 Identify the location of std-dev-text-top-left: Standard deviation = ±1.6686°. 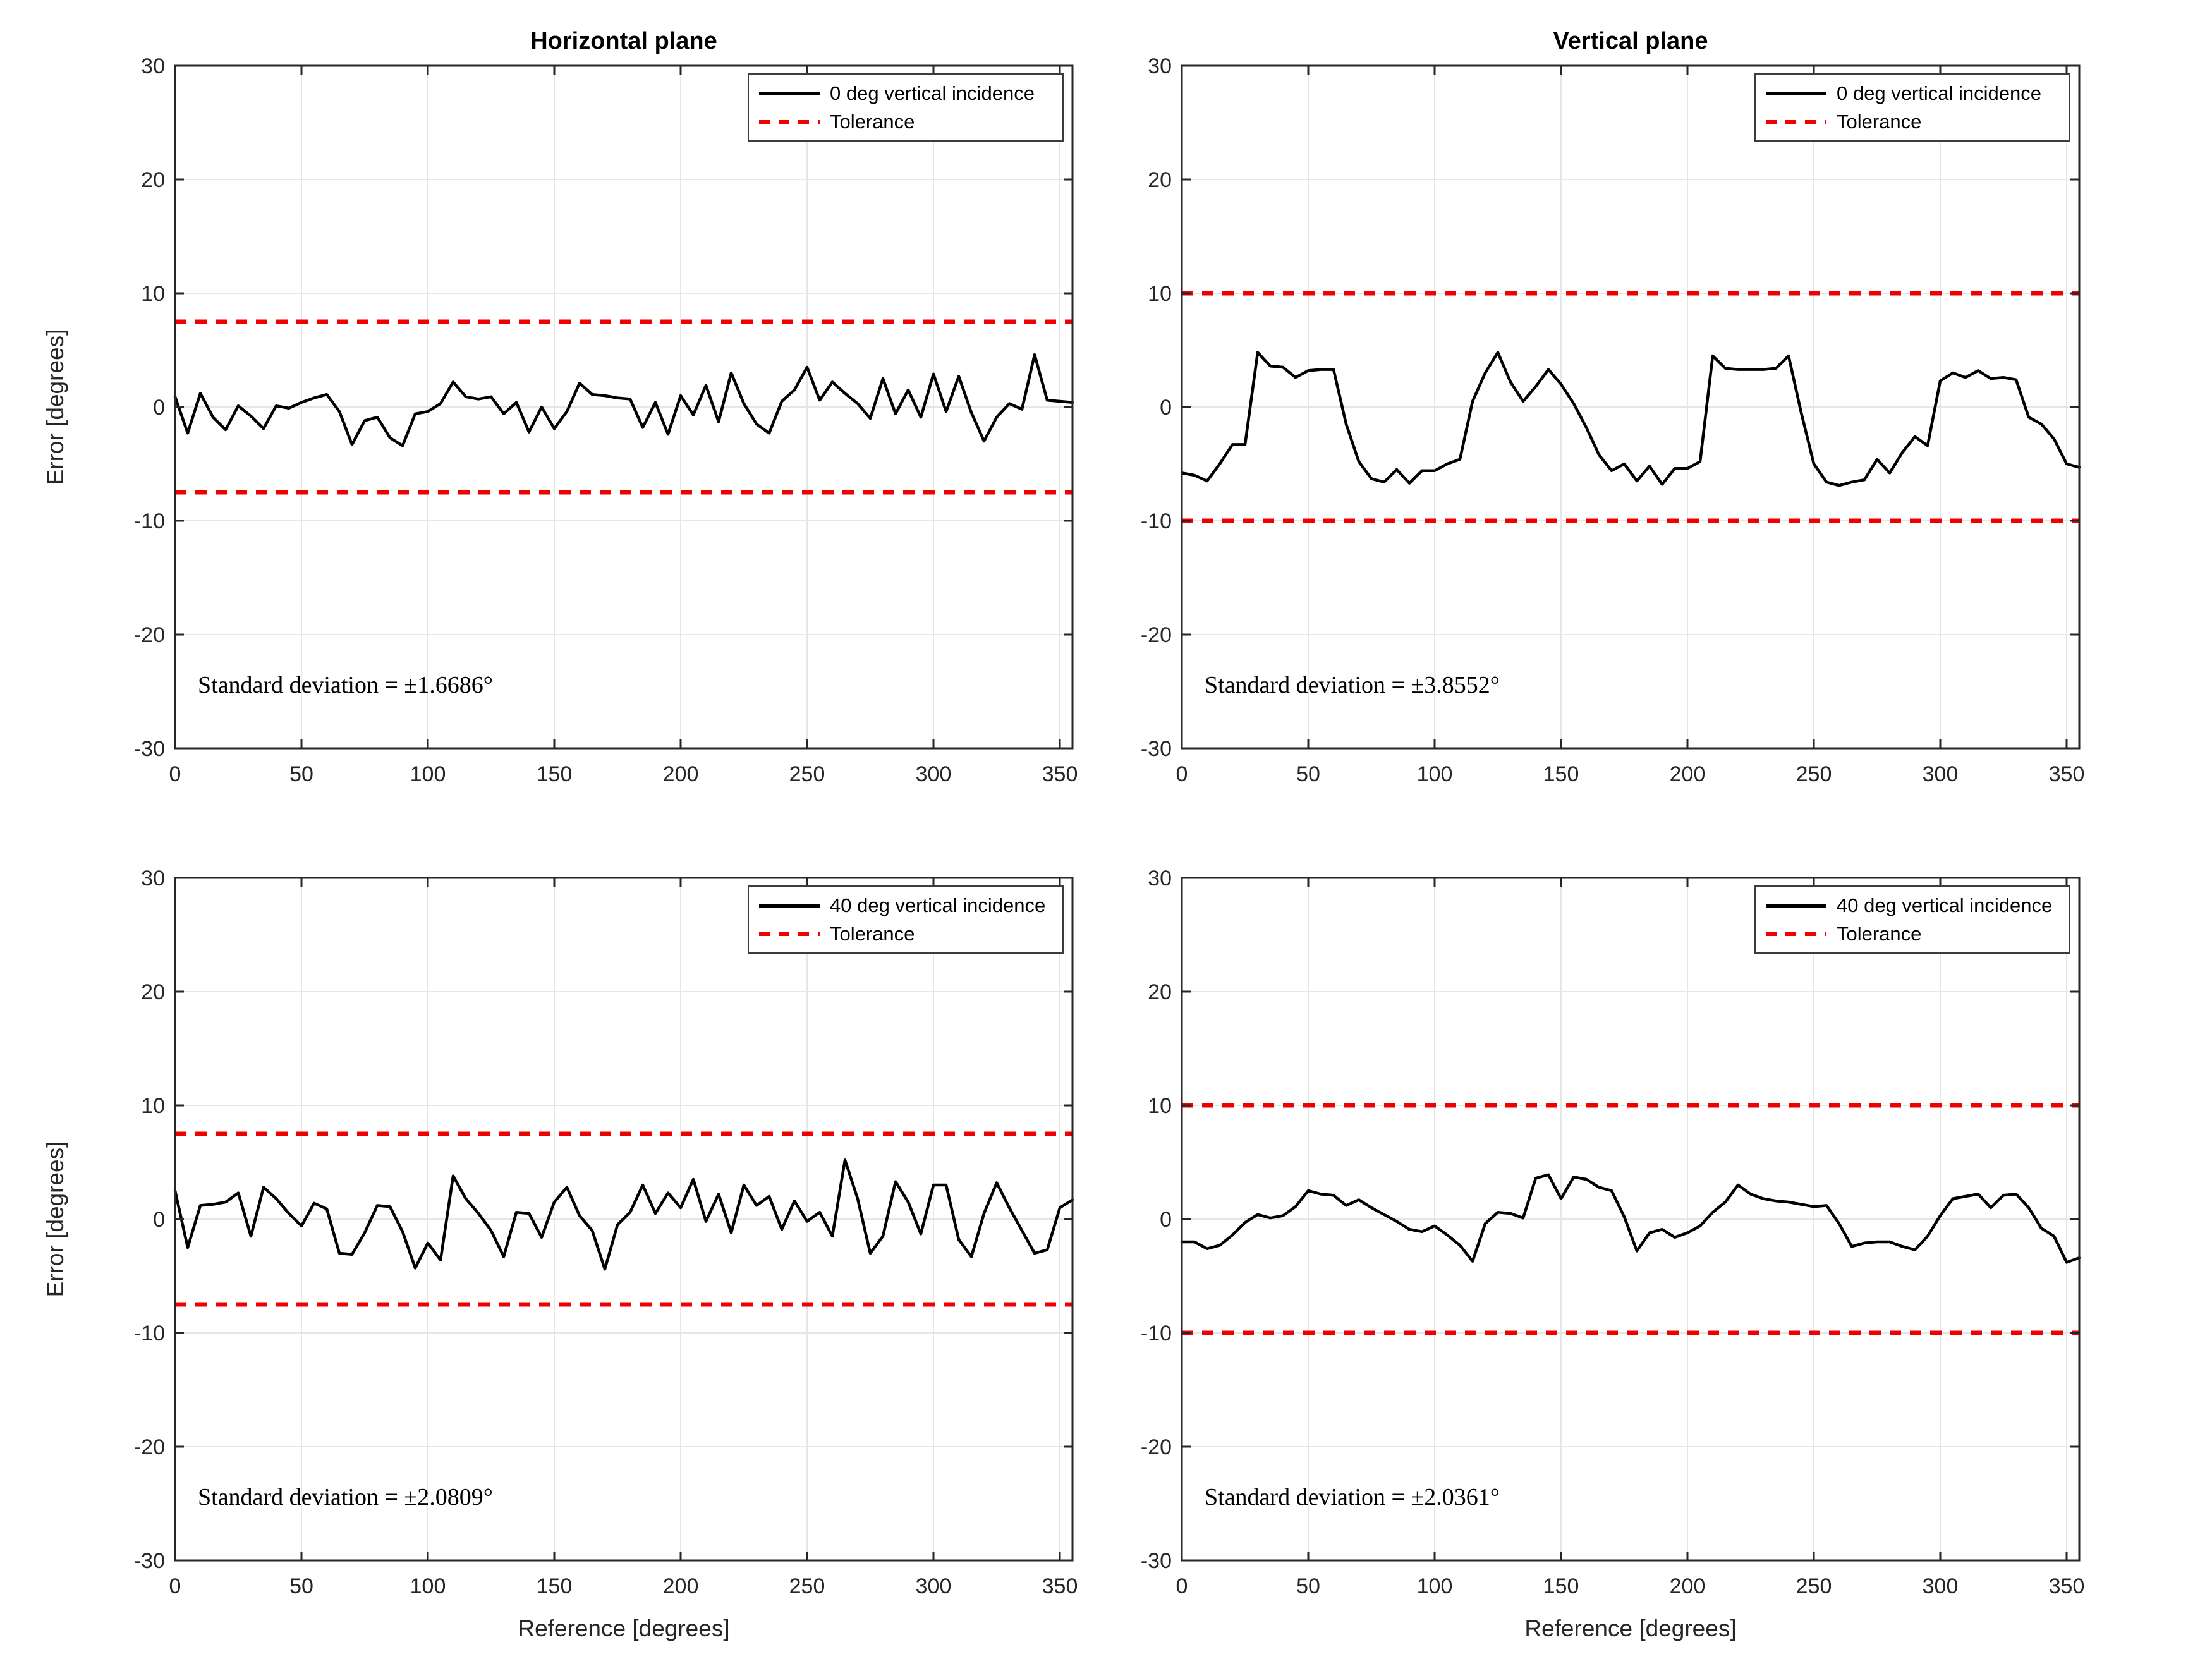
(345, 685).